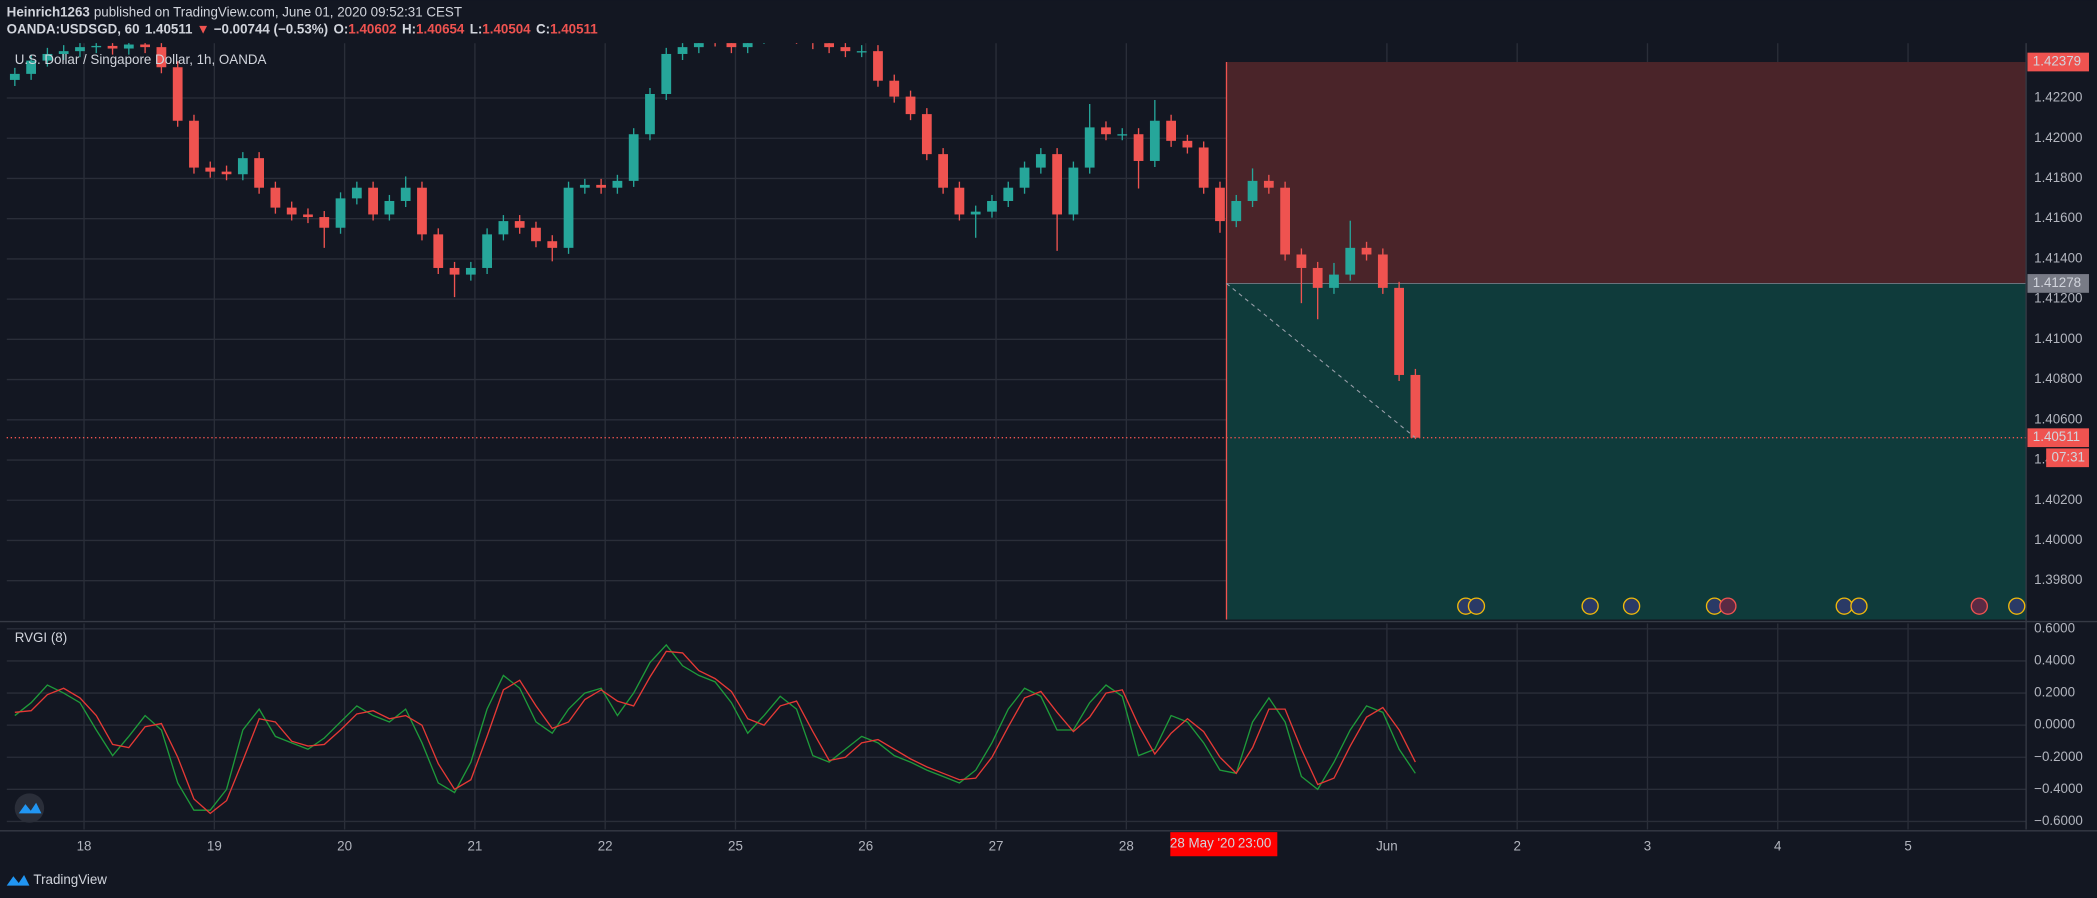  I want to click on footer-logo, so click(18, 880).